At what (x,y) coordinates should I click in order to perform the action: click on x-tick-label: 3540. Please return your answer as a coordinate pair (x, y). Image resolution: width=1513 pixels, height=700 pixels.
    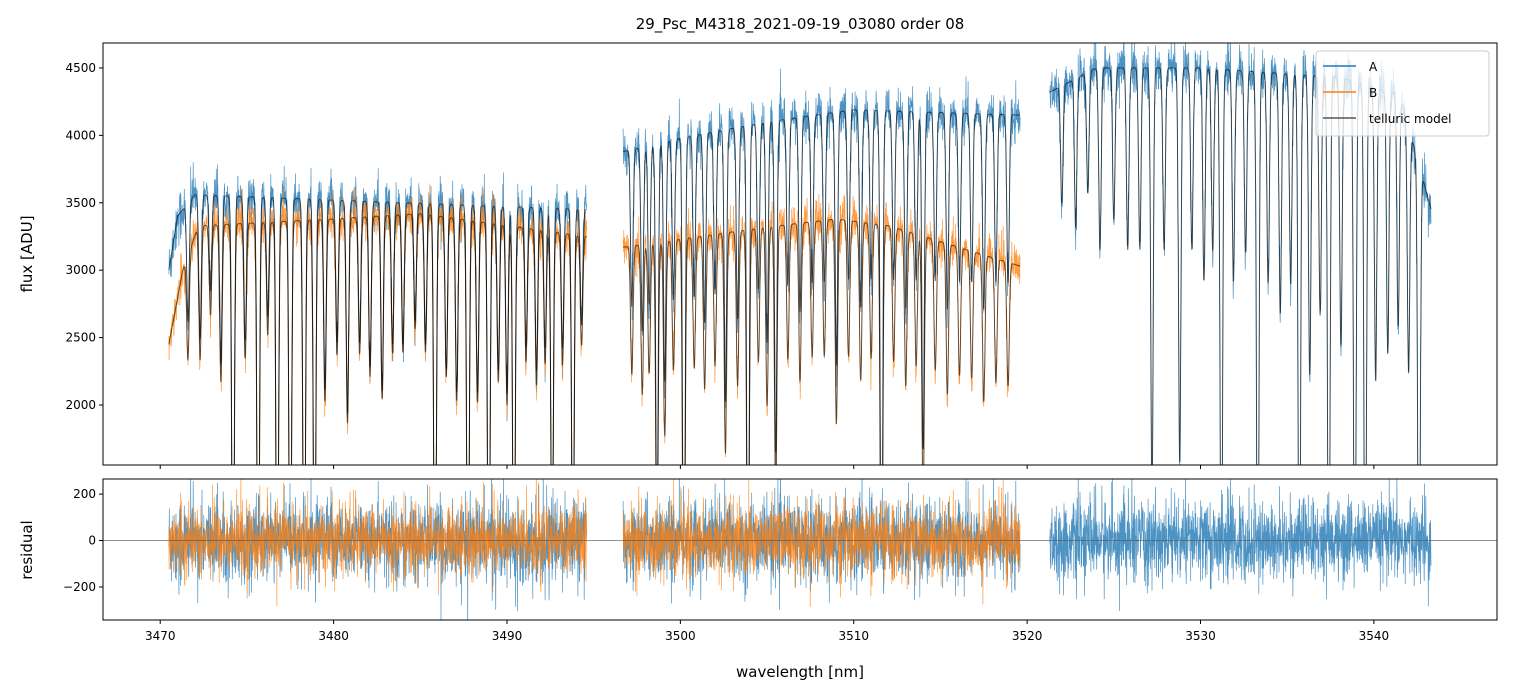
    Looking at the image, I should click on (1374, 636).